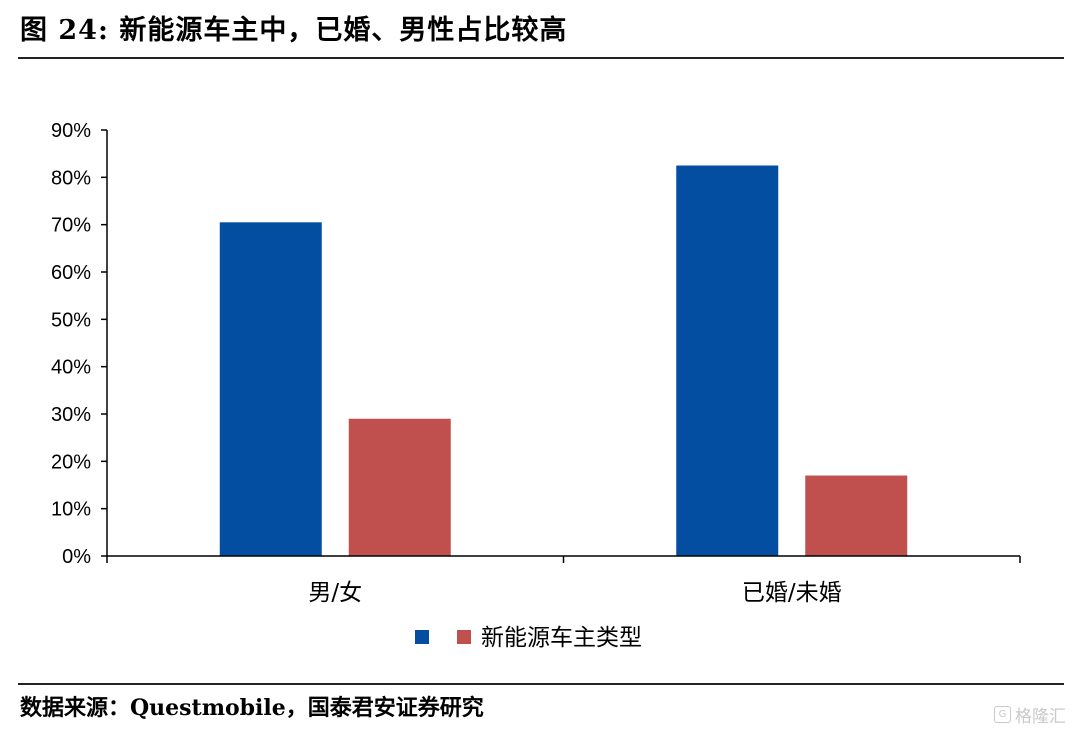  I want to click on watermark: G 格隆汇, so click(1030, 714).